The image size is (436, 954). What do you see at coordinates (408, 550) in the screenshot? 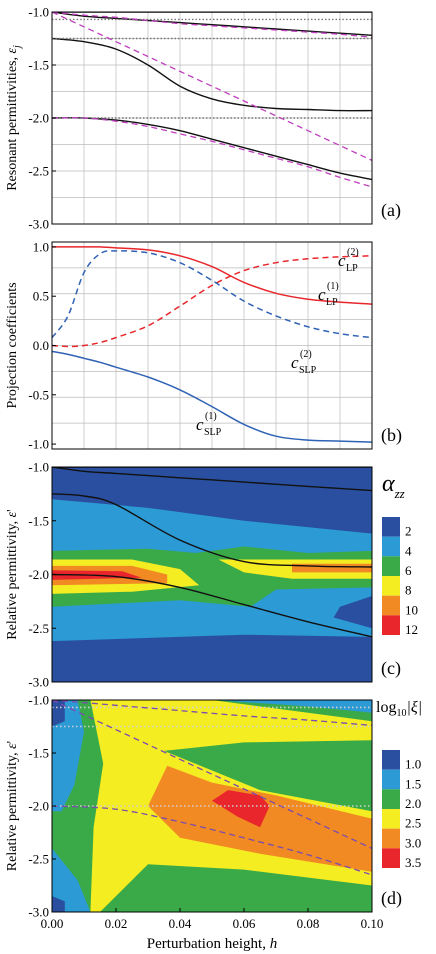
I see `colorbar-tick-label: 4` at bounding box center [408, 550].